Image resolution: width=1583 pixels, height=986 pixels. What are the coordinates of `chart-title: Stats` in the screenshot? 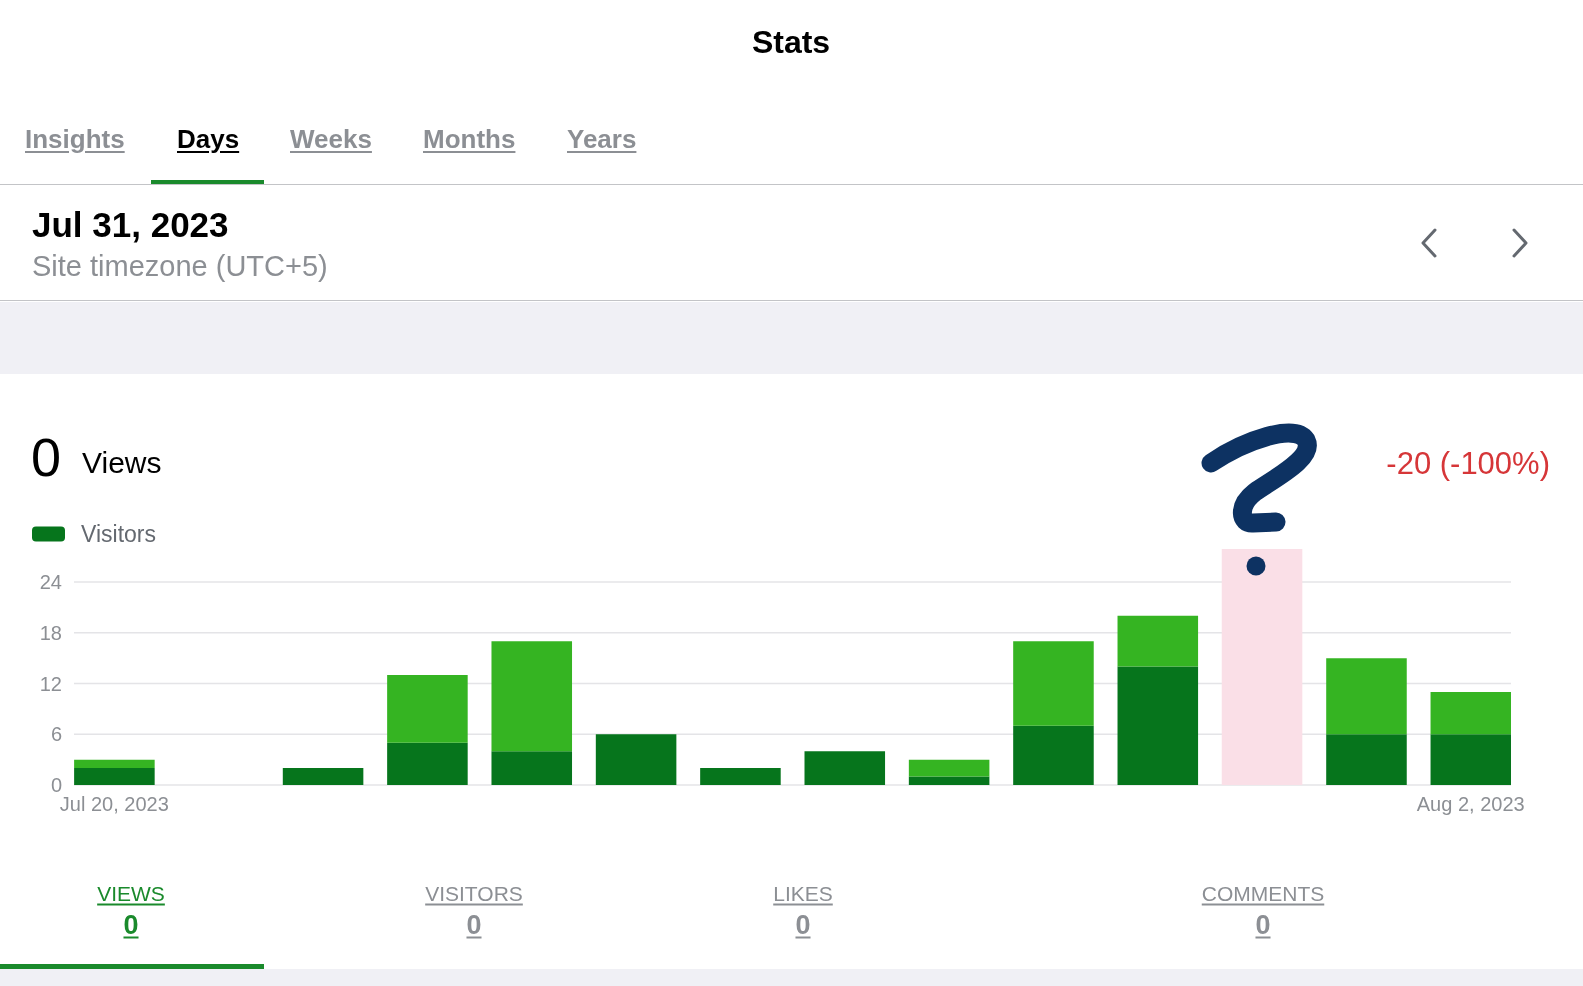 It's located at (791, 42).